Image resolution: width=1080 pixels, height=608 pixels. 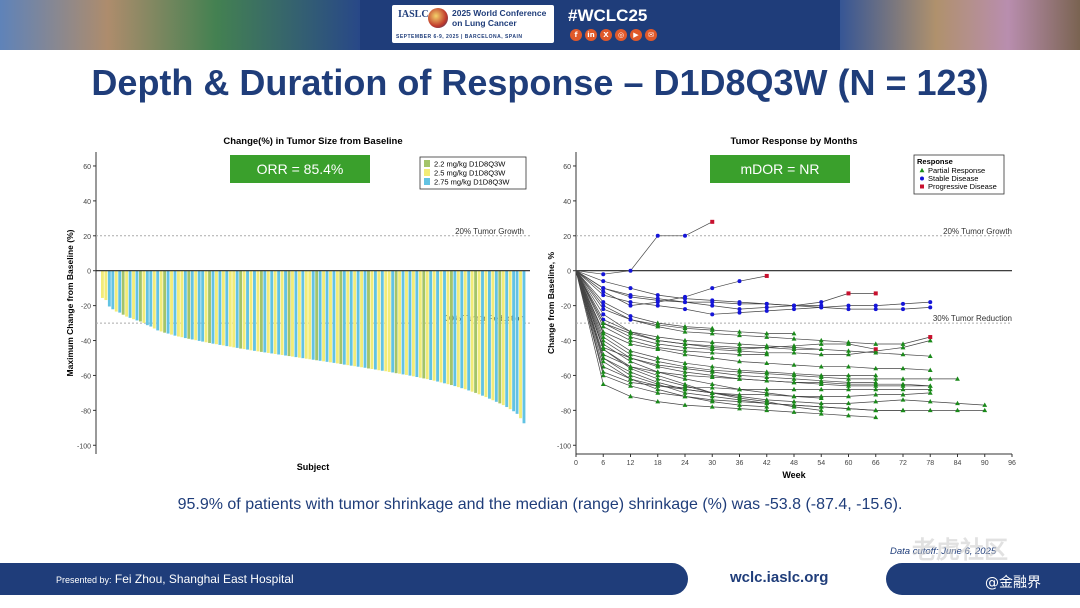 What do you see at coordinates (576, 35) in the screenshot?
I see `facebook-icon: f` at bounding box center [576, 35].